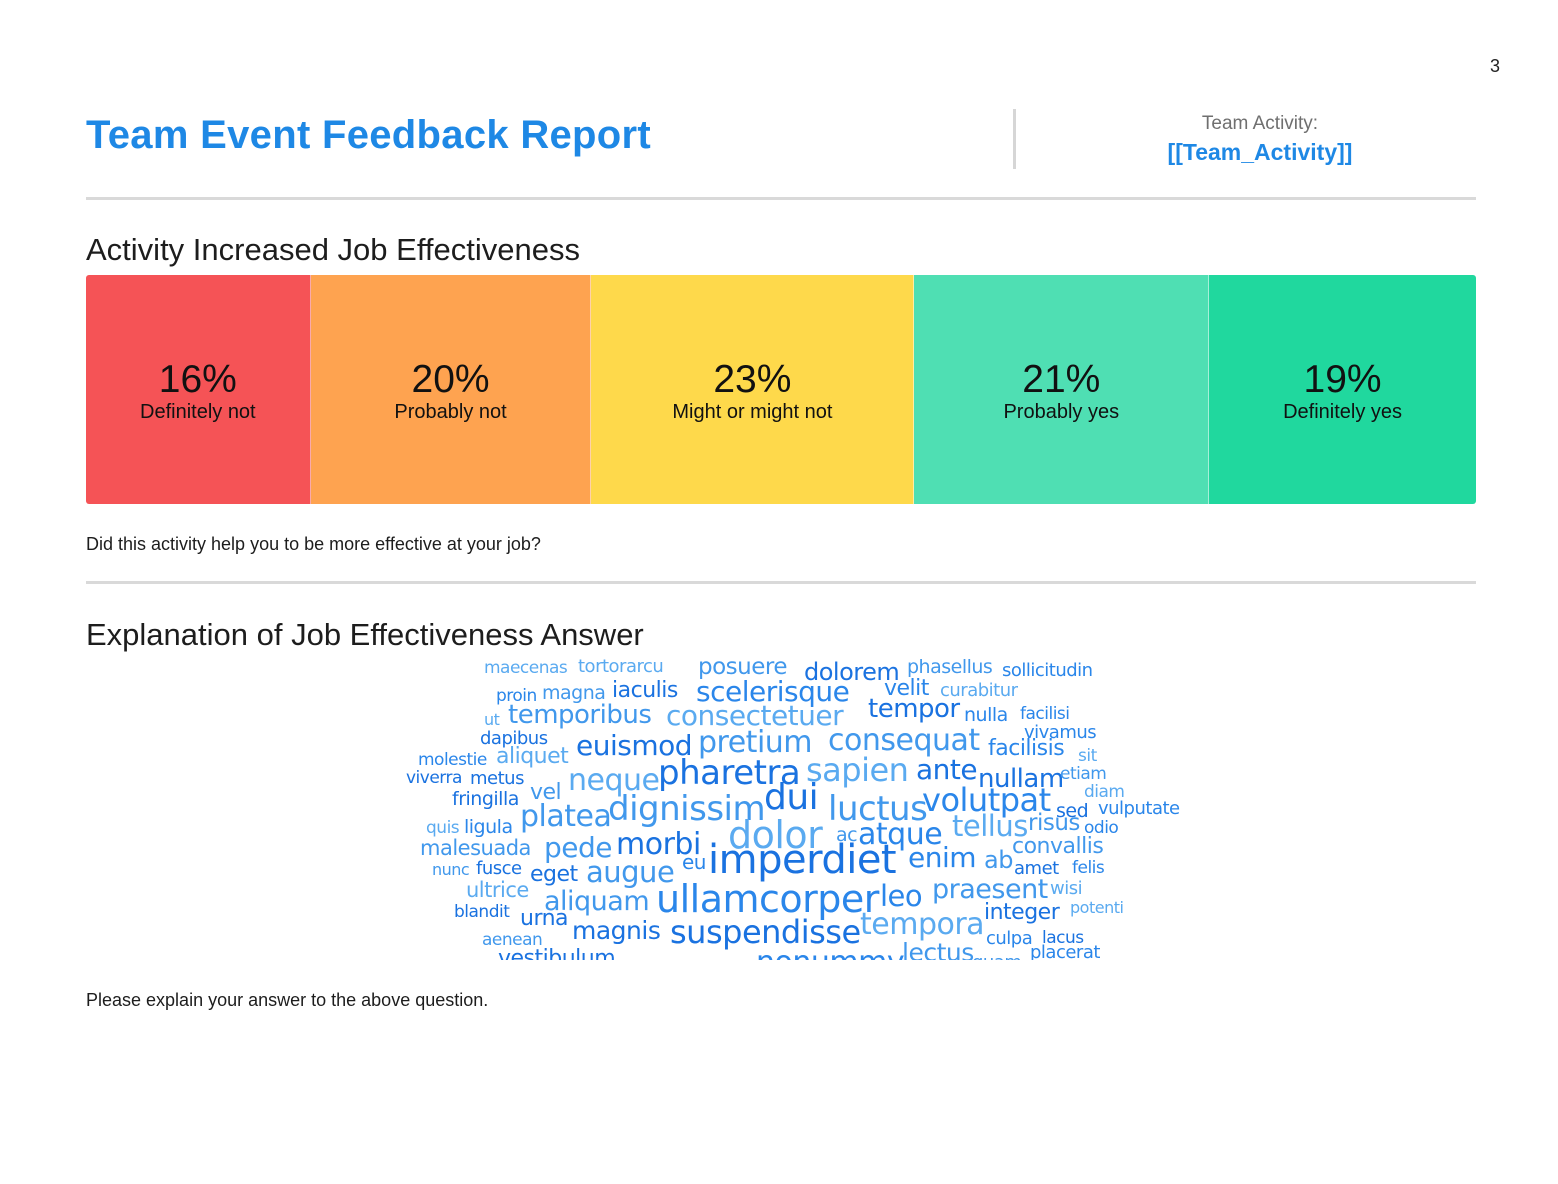  What do you see at coordinates (990, 826) in the screenshot?
I see `cloud-word: tellus` at bounding box center [990, 826].